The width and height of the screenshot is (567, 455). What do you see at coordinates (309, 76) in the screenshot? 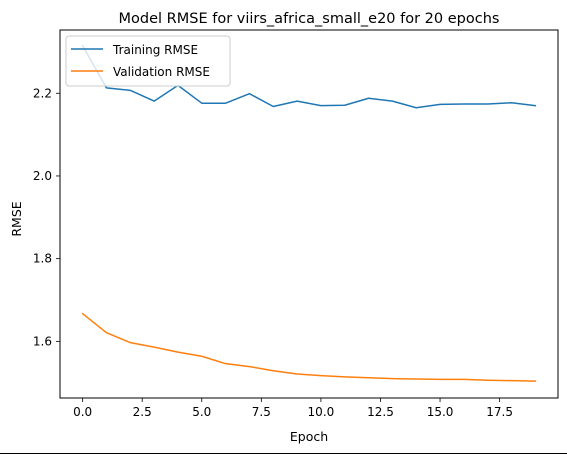
I see `training-rmse-line` at bounding box center [309, 76].